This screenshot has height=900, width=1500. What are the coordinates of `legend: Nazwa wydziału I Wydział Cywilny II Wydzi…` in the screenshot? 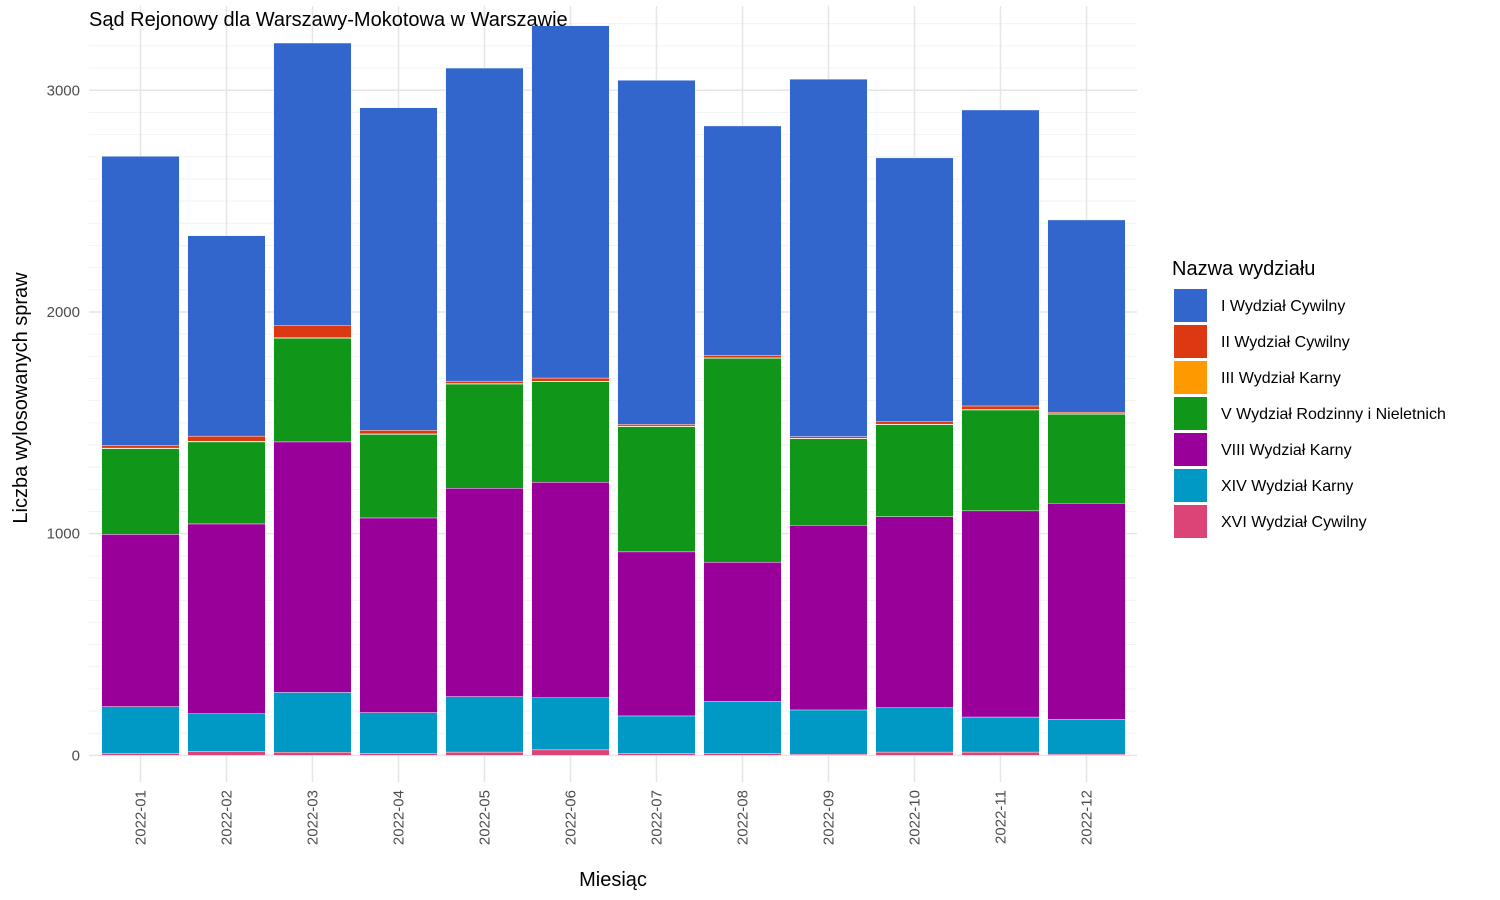 It's located at (1309, 398).